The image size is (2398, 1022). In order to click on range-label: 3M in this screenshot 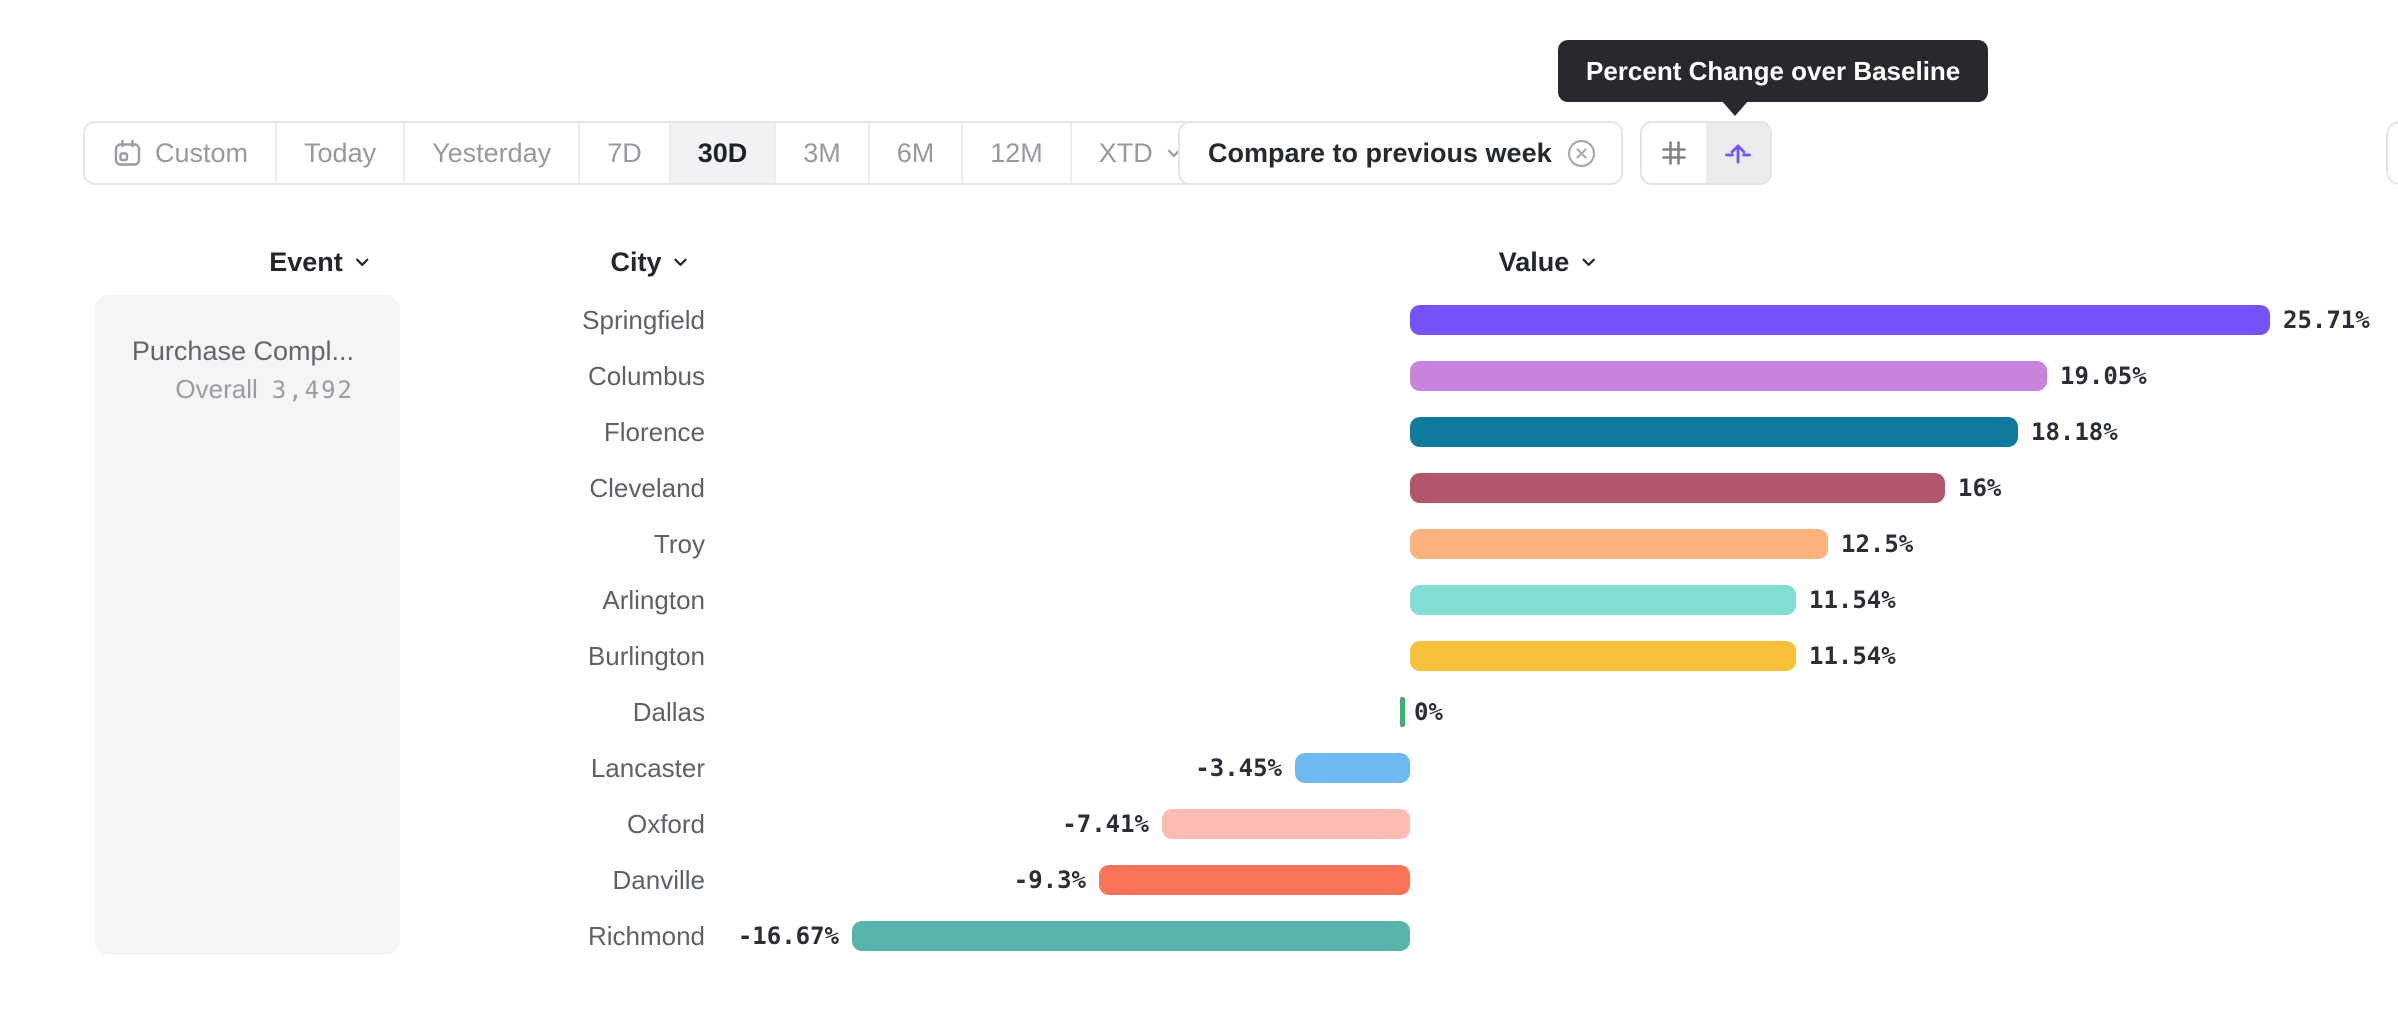, I will do `click(822, 152)`.